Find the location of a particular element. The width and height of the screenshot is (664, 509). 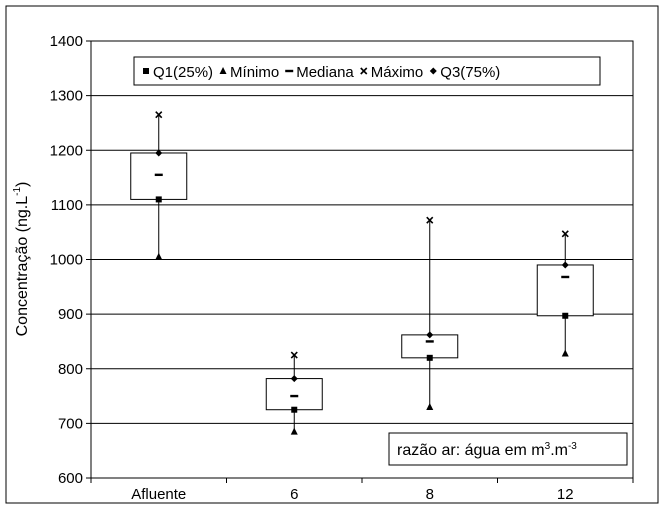

y-tick-label-1000: 1000 is located at coordinates (66, 260).